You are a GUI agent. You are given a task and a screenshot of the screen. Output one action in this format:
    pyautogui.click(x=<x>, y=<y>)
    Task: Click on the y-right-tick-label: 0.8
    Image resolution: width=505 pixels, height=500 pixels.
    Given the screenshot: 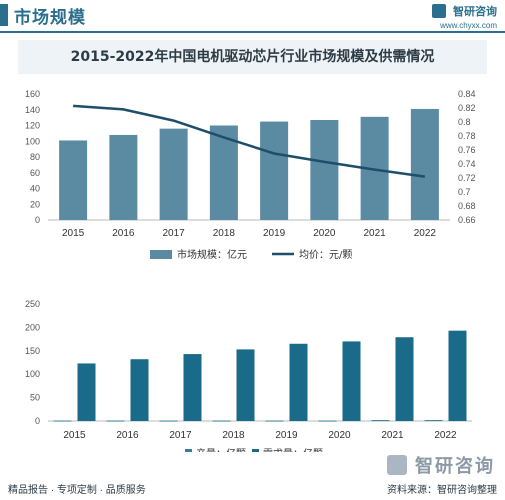 What is the action you would take?
    pyautogui.click(x=464, y=122)
    